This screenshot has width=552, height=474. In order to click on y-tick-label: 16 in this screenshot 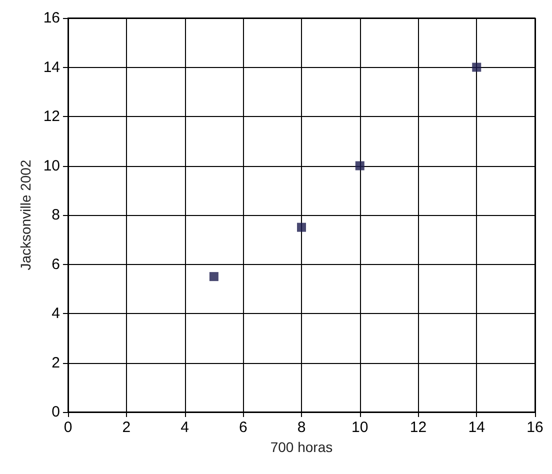, I will do `click(51, 18)`.